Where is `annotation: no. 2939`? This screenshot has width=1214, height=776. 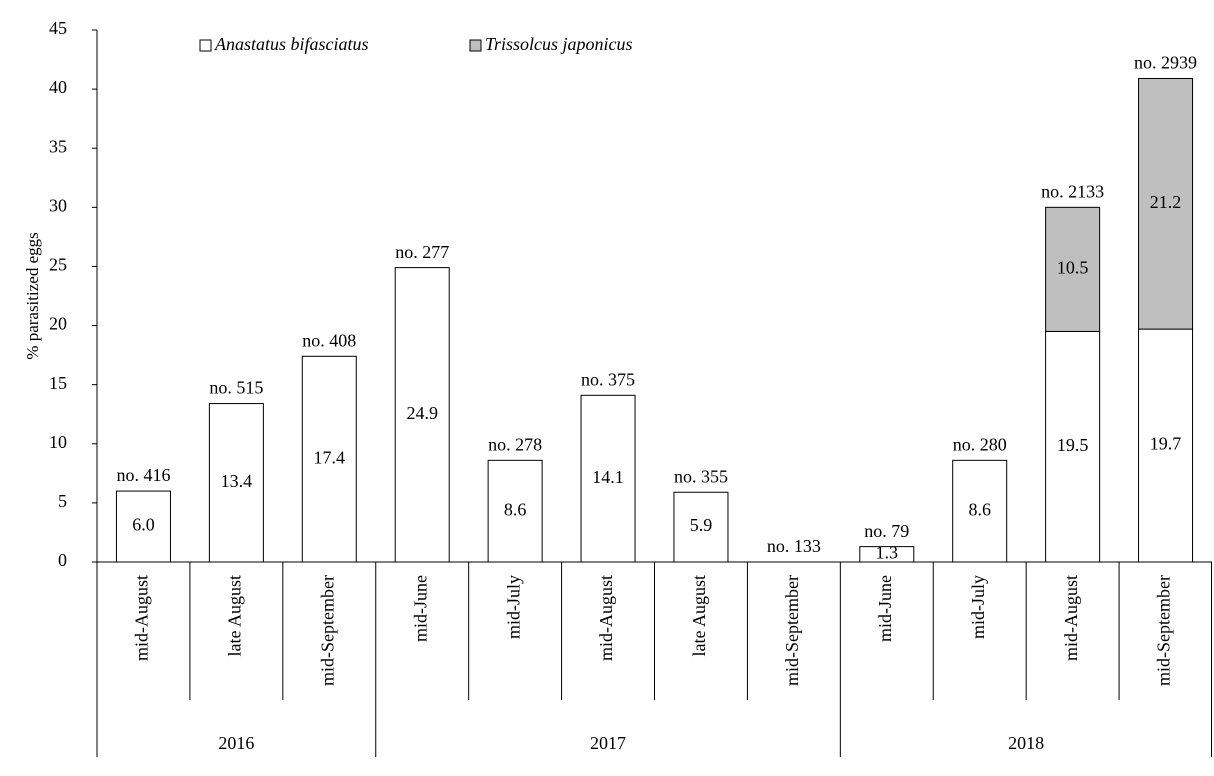
annotation: no. 2939 is located at coordinates (1165, 63).